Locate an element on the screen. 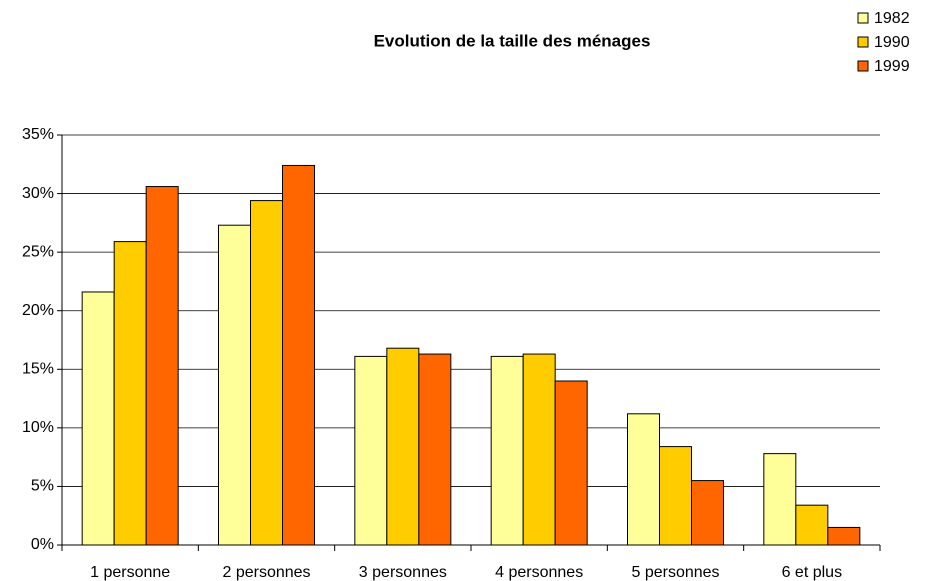 This screenshot has width=941, height=581. x-tick-label: 3 personnes is located at coordinates (403, 572).